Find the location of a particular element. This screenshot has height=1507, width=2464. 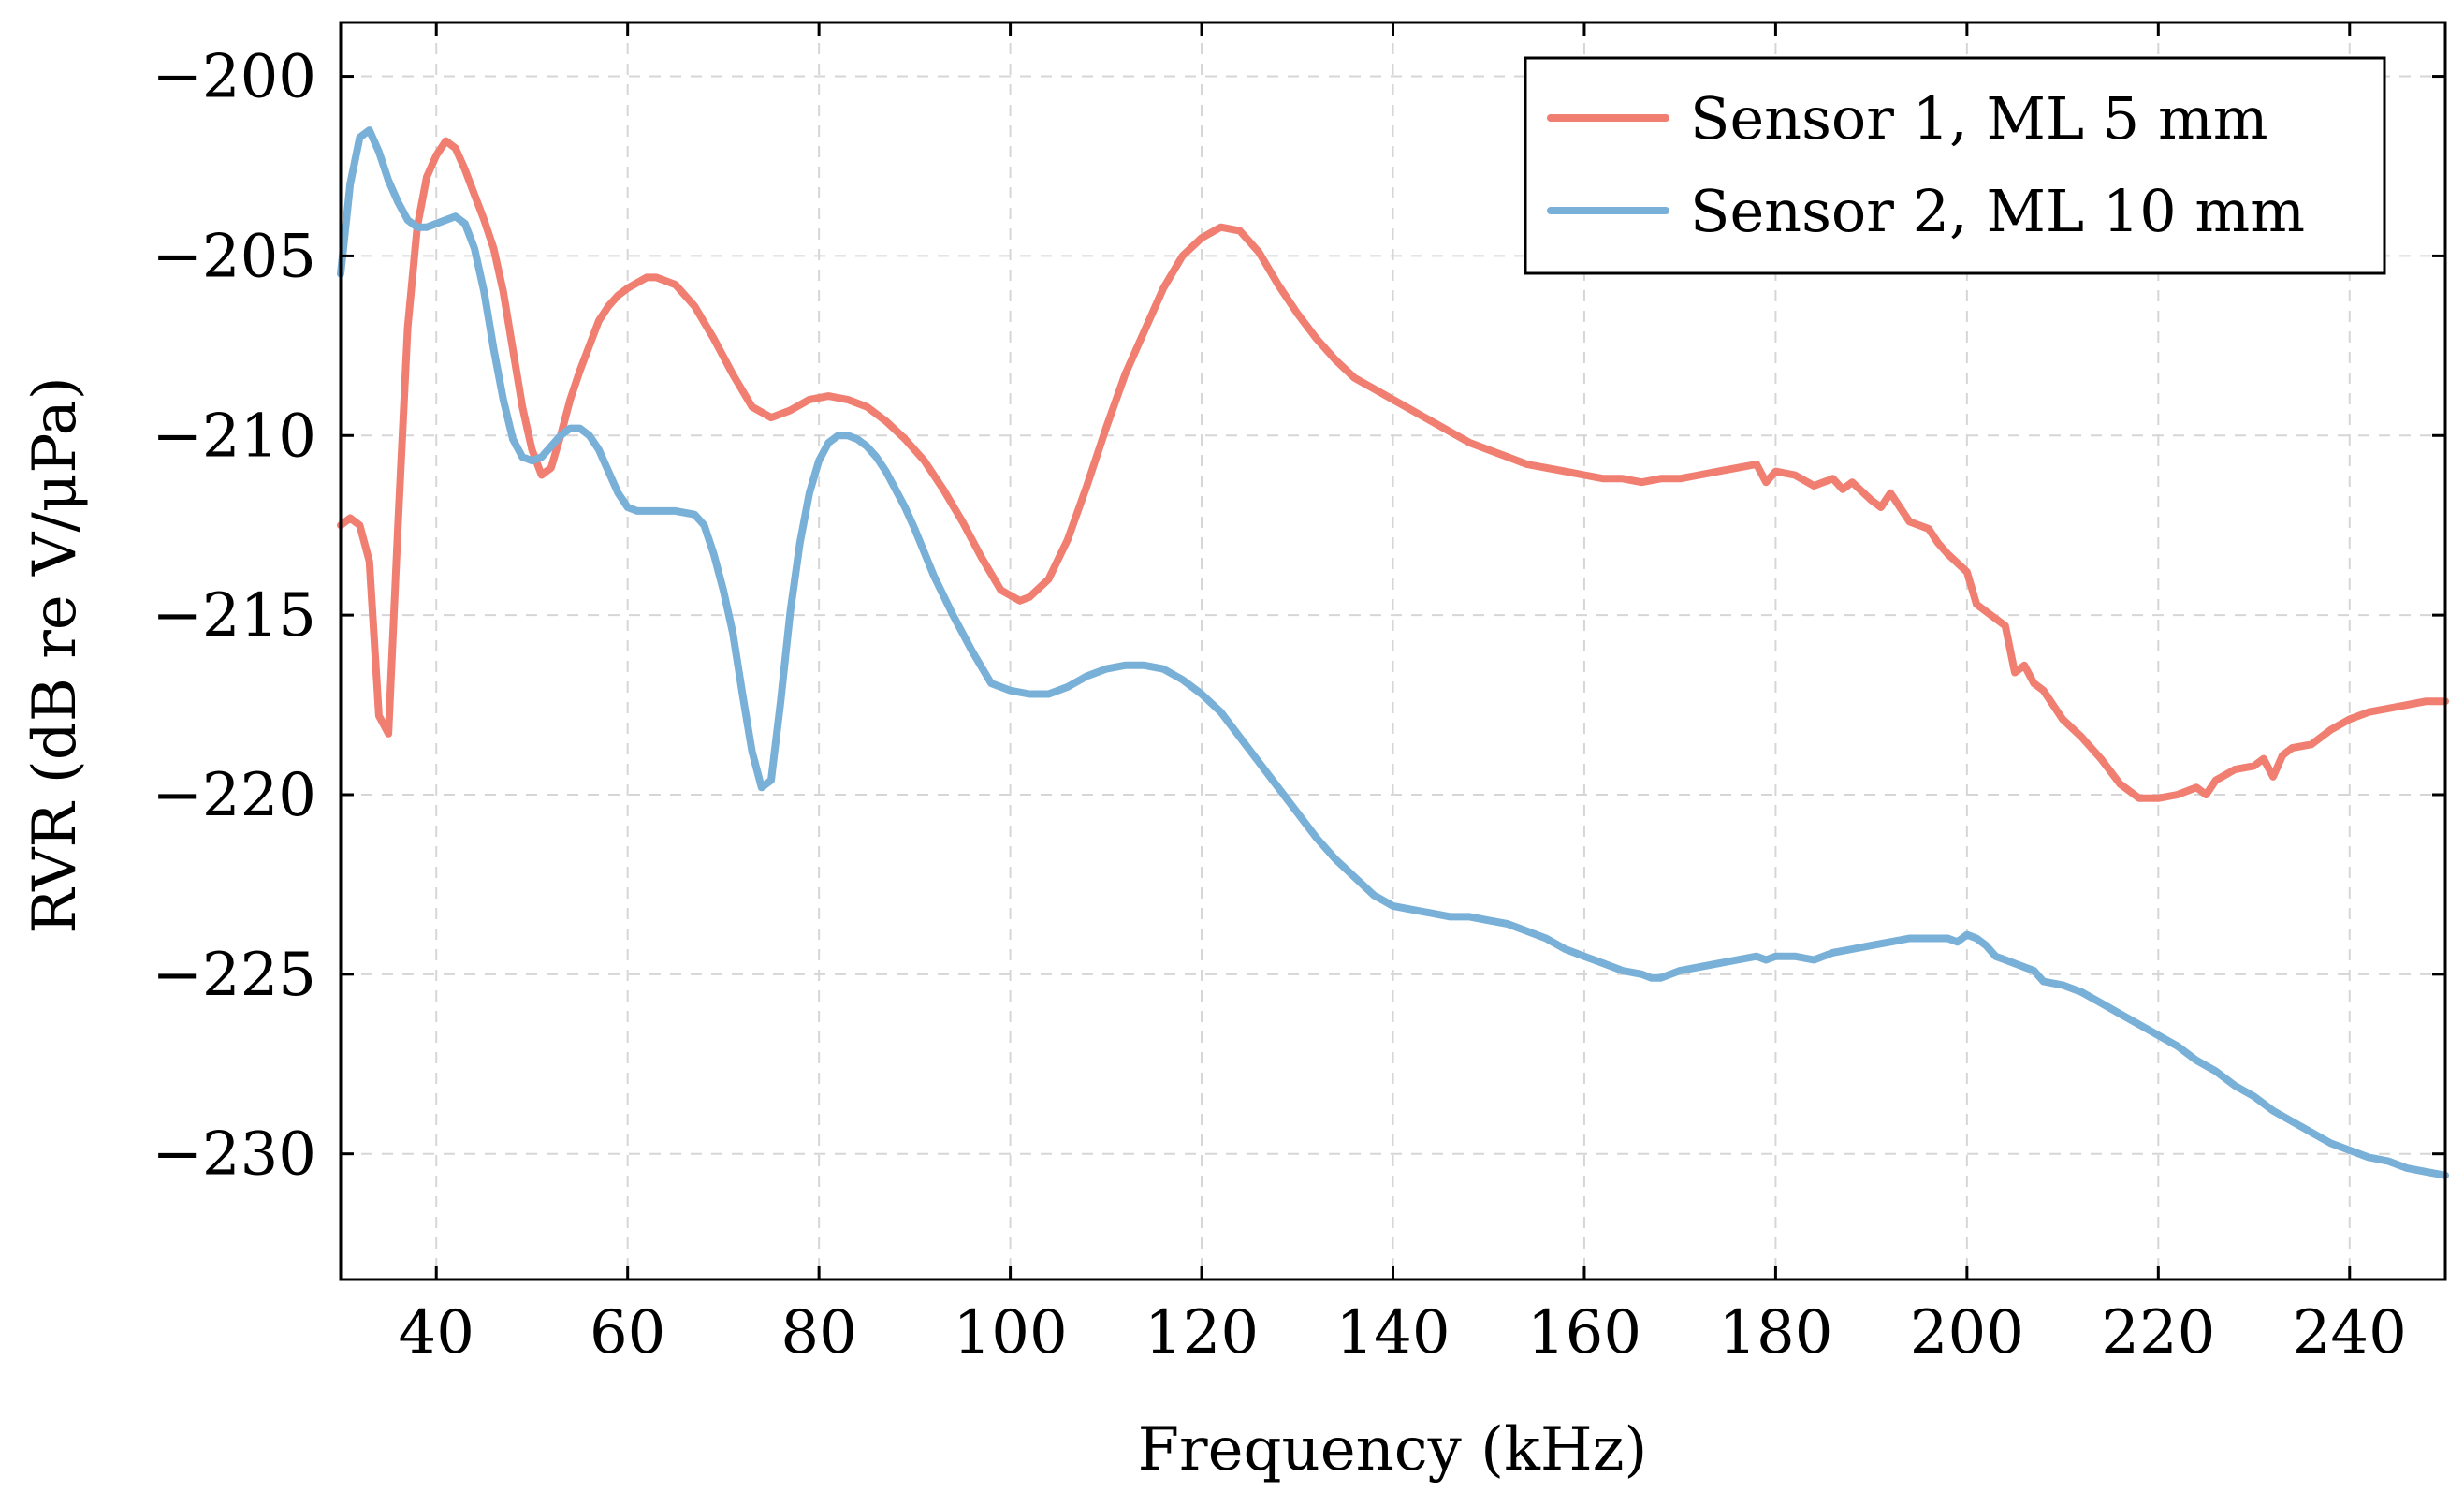

legend-label-sensor-1: Sensor 1, ML 5 mm is located at coordinates (1979, 118).